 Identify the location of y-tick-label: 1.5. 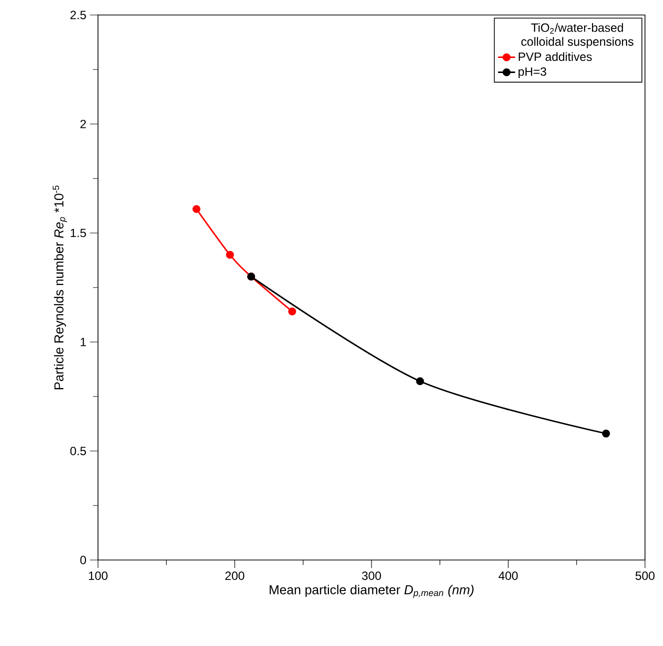
(78, 233).